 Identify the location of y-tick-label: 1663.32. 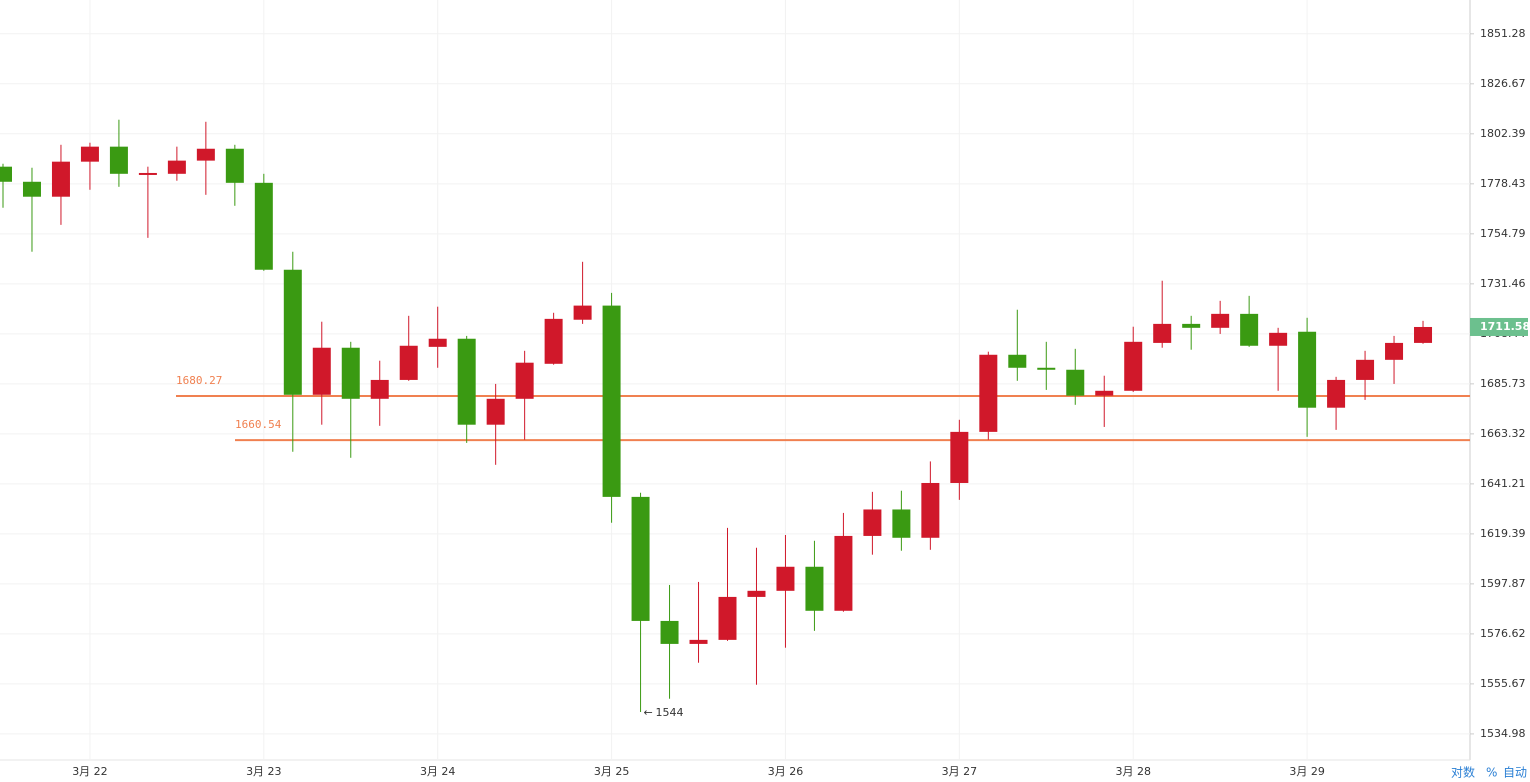
(1503, 433).